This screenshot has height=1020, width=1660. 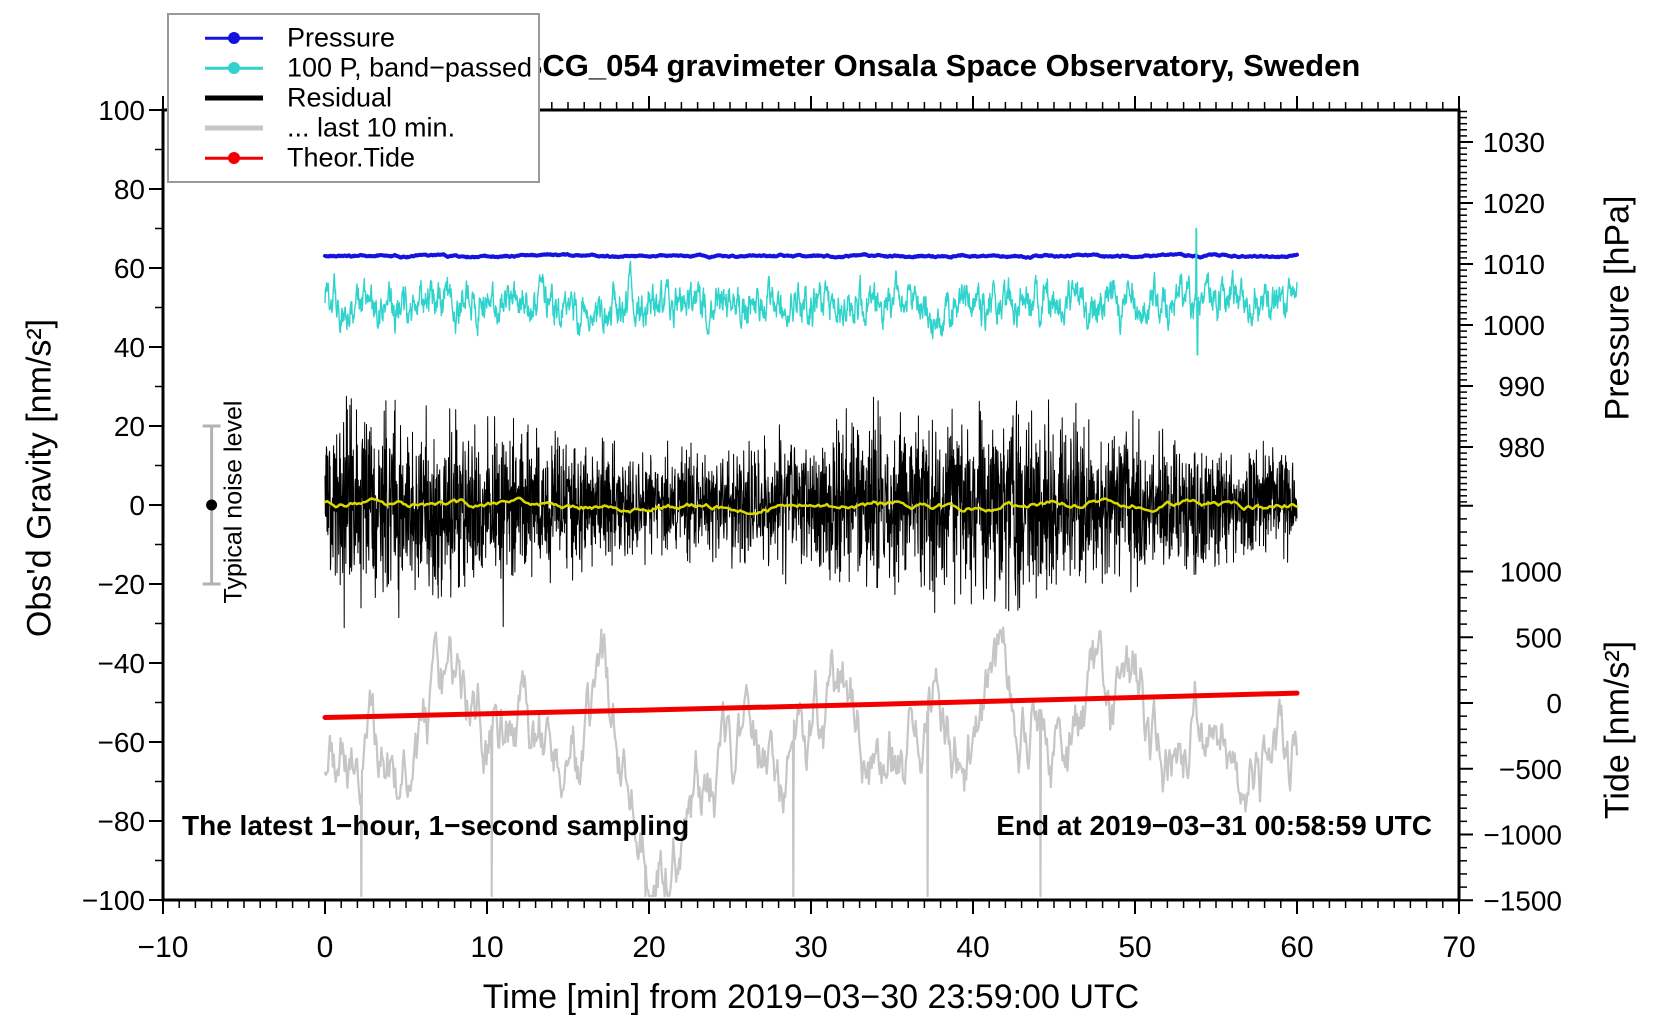 I want to click on legend-item-label: 100 P, band−passed, so click(x=409, y=67).